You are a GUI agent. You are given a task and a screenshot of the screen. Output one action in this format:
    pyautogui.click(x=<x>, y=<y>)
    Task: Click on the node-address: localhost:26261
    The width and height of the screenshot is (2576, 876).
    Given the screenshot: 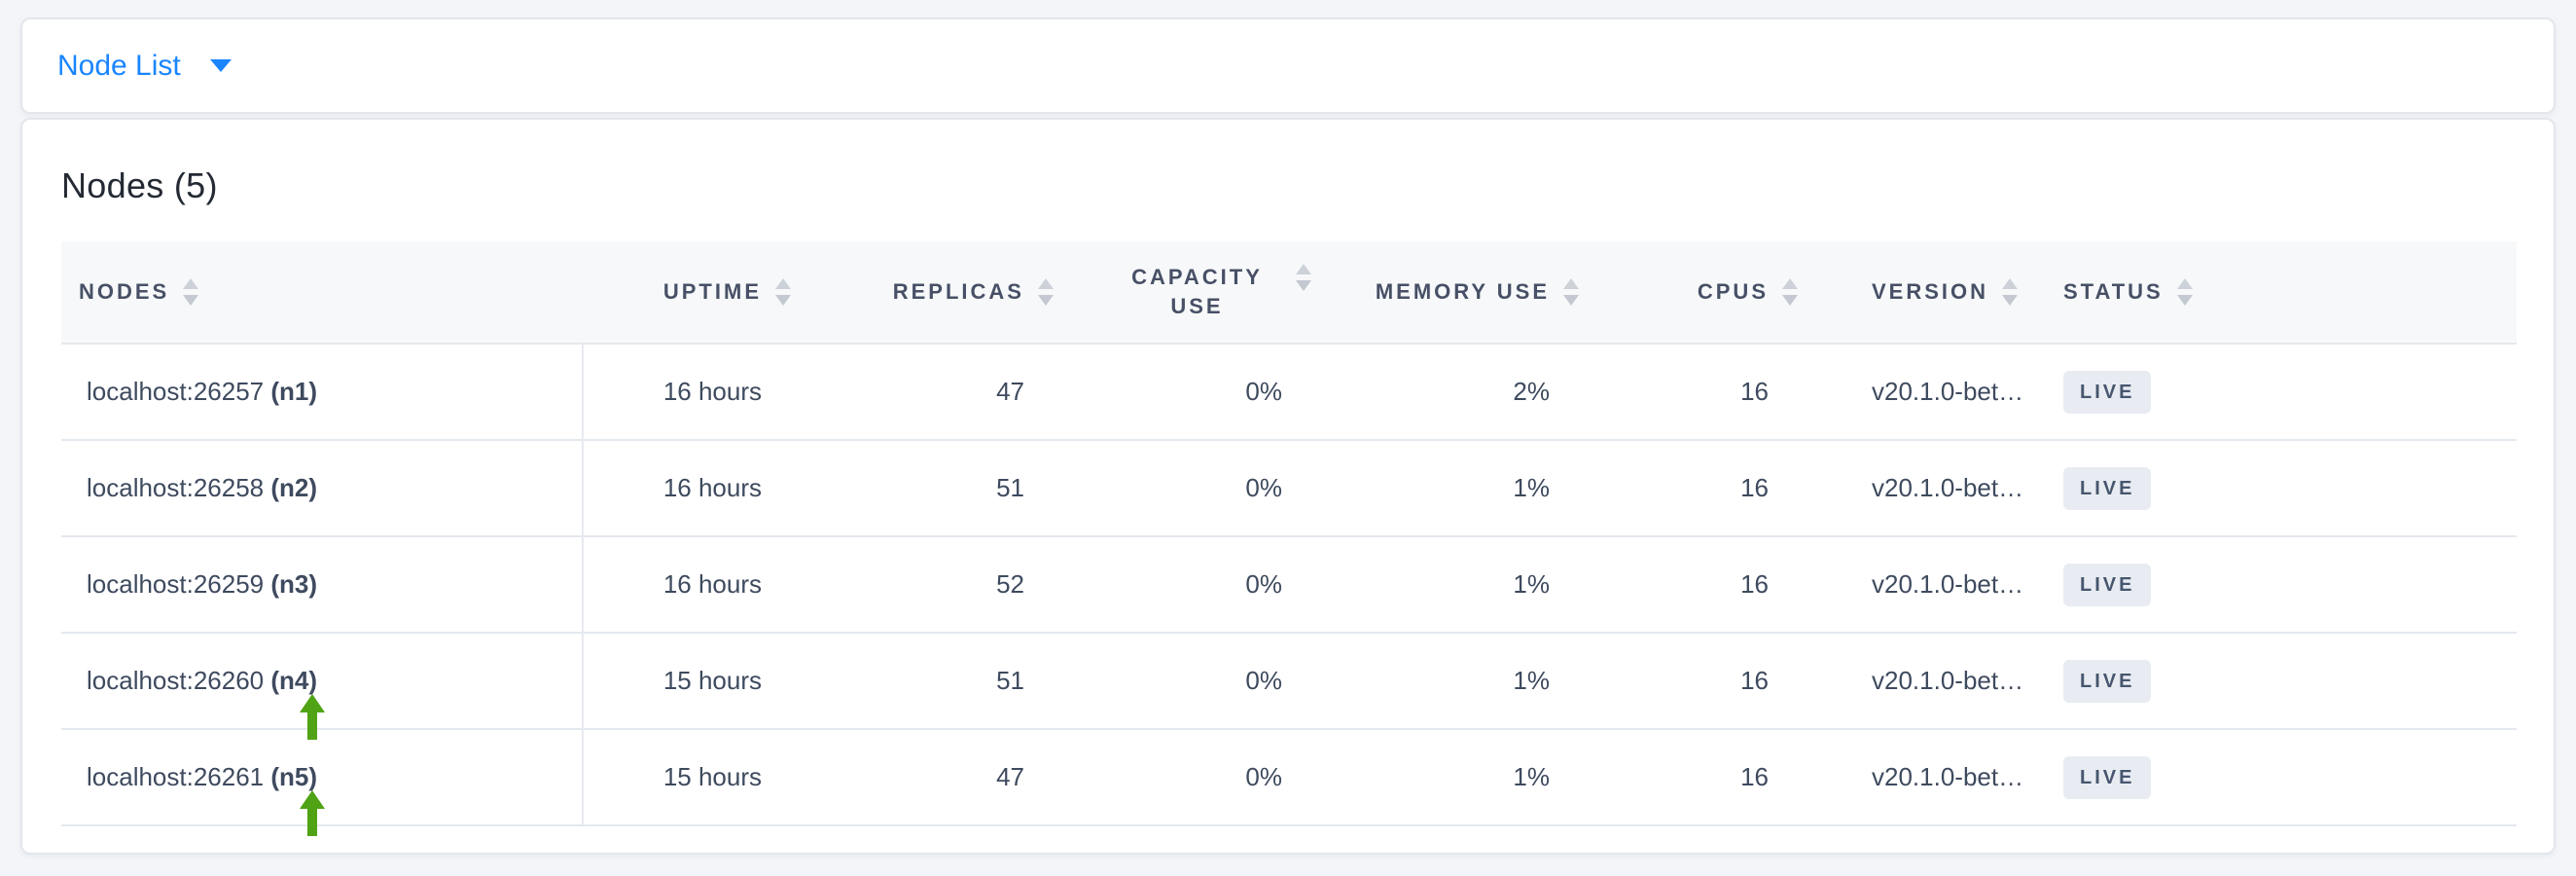 What is the action you would take?
    pyautogui.click(x=176, y=777)
    